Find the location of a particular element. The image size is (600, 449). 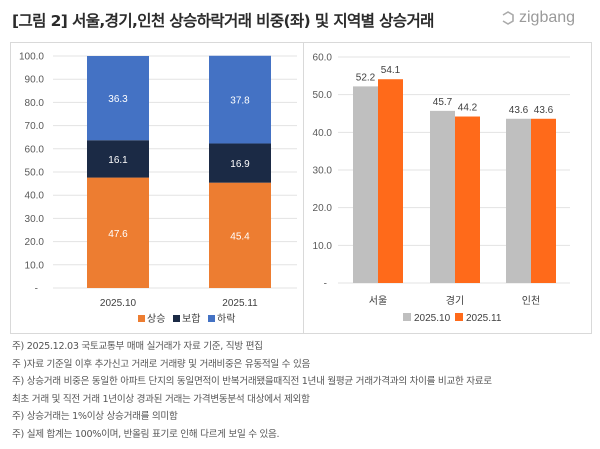

data-label: 36.3 is located at coordinates (118, 99).